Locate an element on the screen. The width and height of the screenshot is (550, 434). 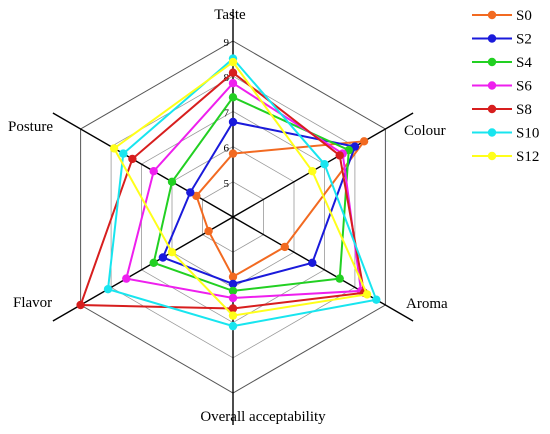
series-S2 is located at coordinates (259, 203).